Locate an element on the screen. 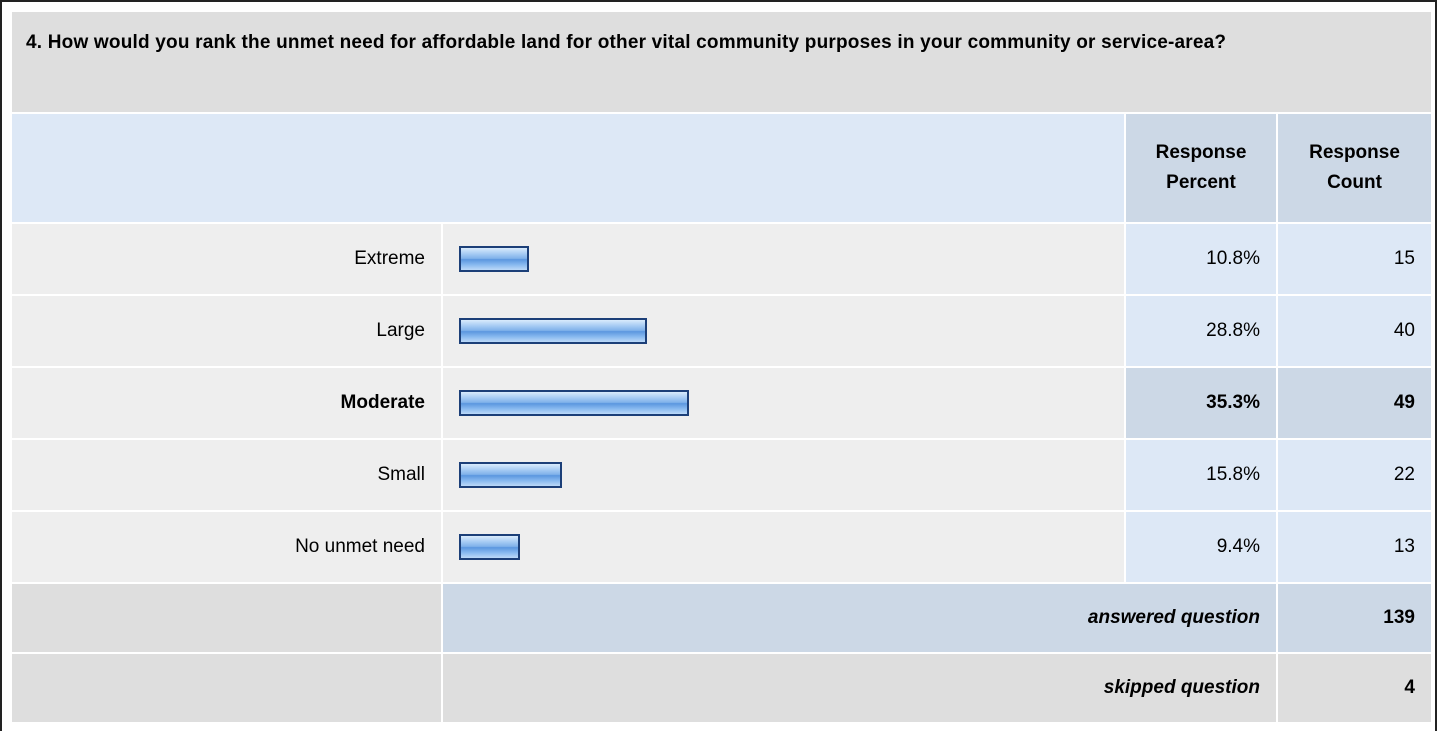 This screenshot has width=1437, height=731. answer-label: Moderate is located at coordinates (226, 403).